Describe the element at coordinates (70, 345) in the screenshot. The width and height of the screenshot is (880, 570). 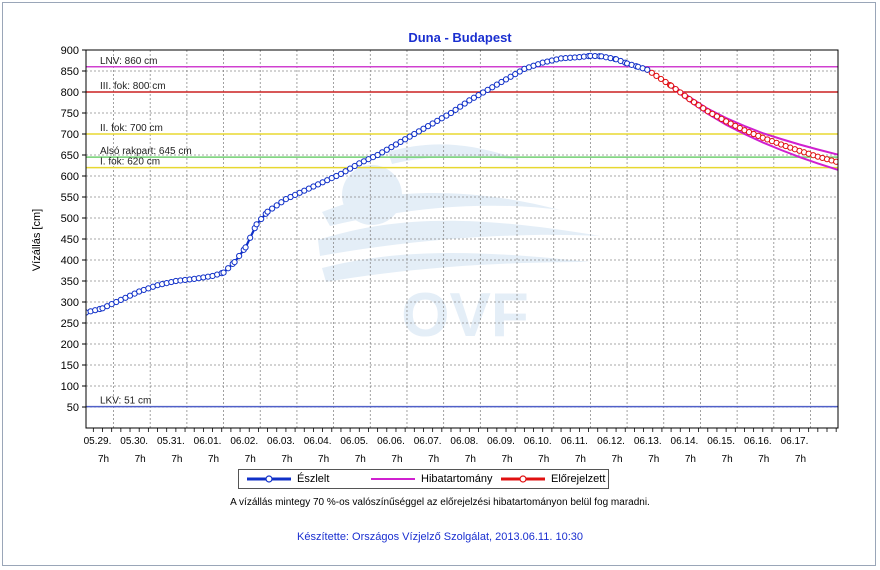
I see `y-tick-label: 200` at that location.